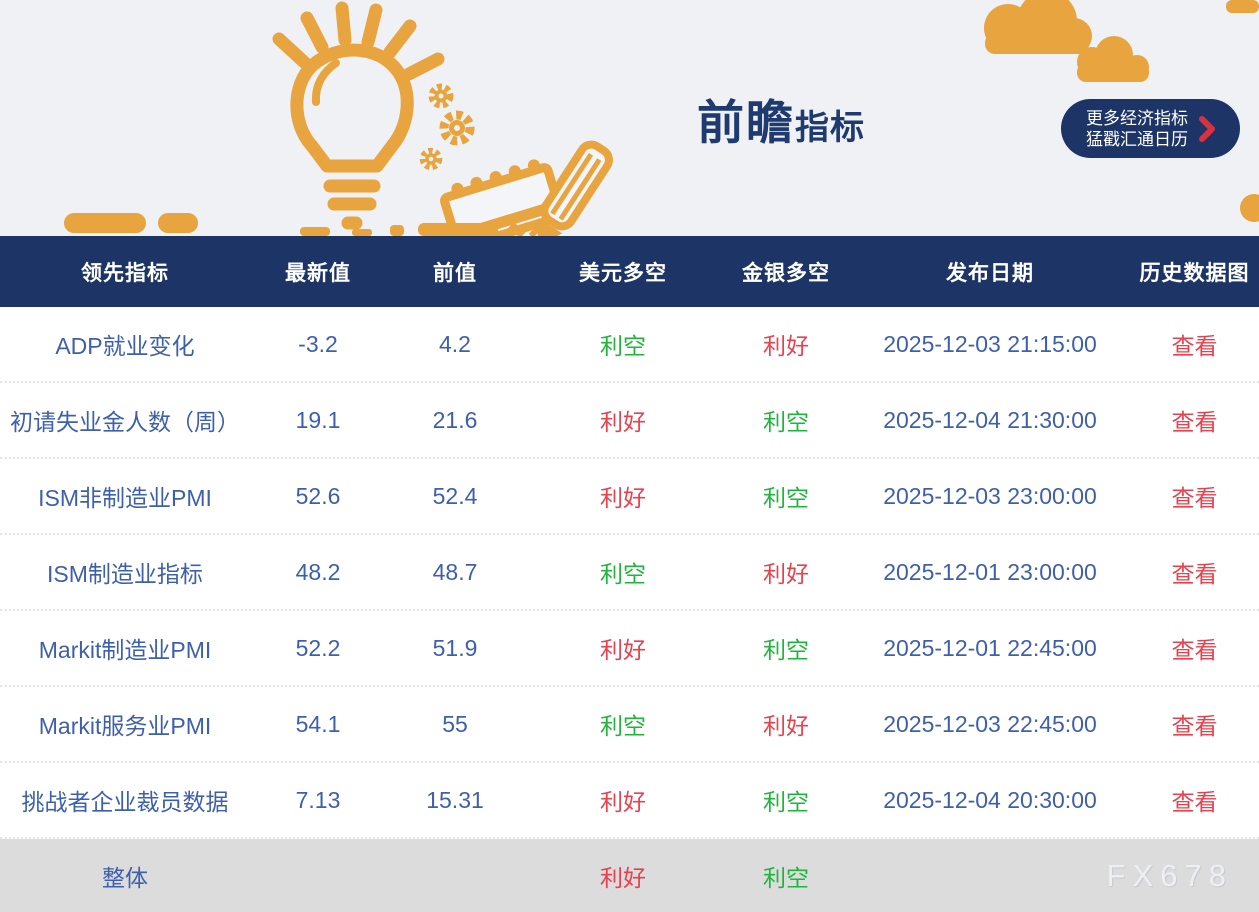 The width and height of the screenshot is (1259, 912). I want to click on release-date: 2025-12-03 21:15:00, so click(990, 343).